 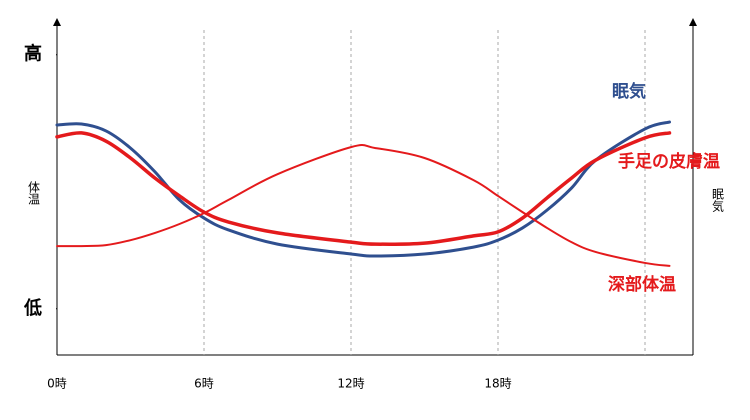 I want to click on series-label: 眠気, so click(x=629, y=91).